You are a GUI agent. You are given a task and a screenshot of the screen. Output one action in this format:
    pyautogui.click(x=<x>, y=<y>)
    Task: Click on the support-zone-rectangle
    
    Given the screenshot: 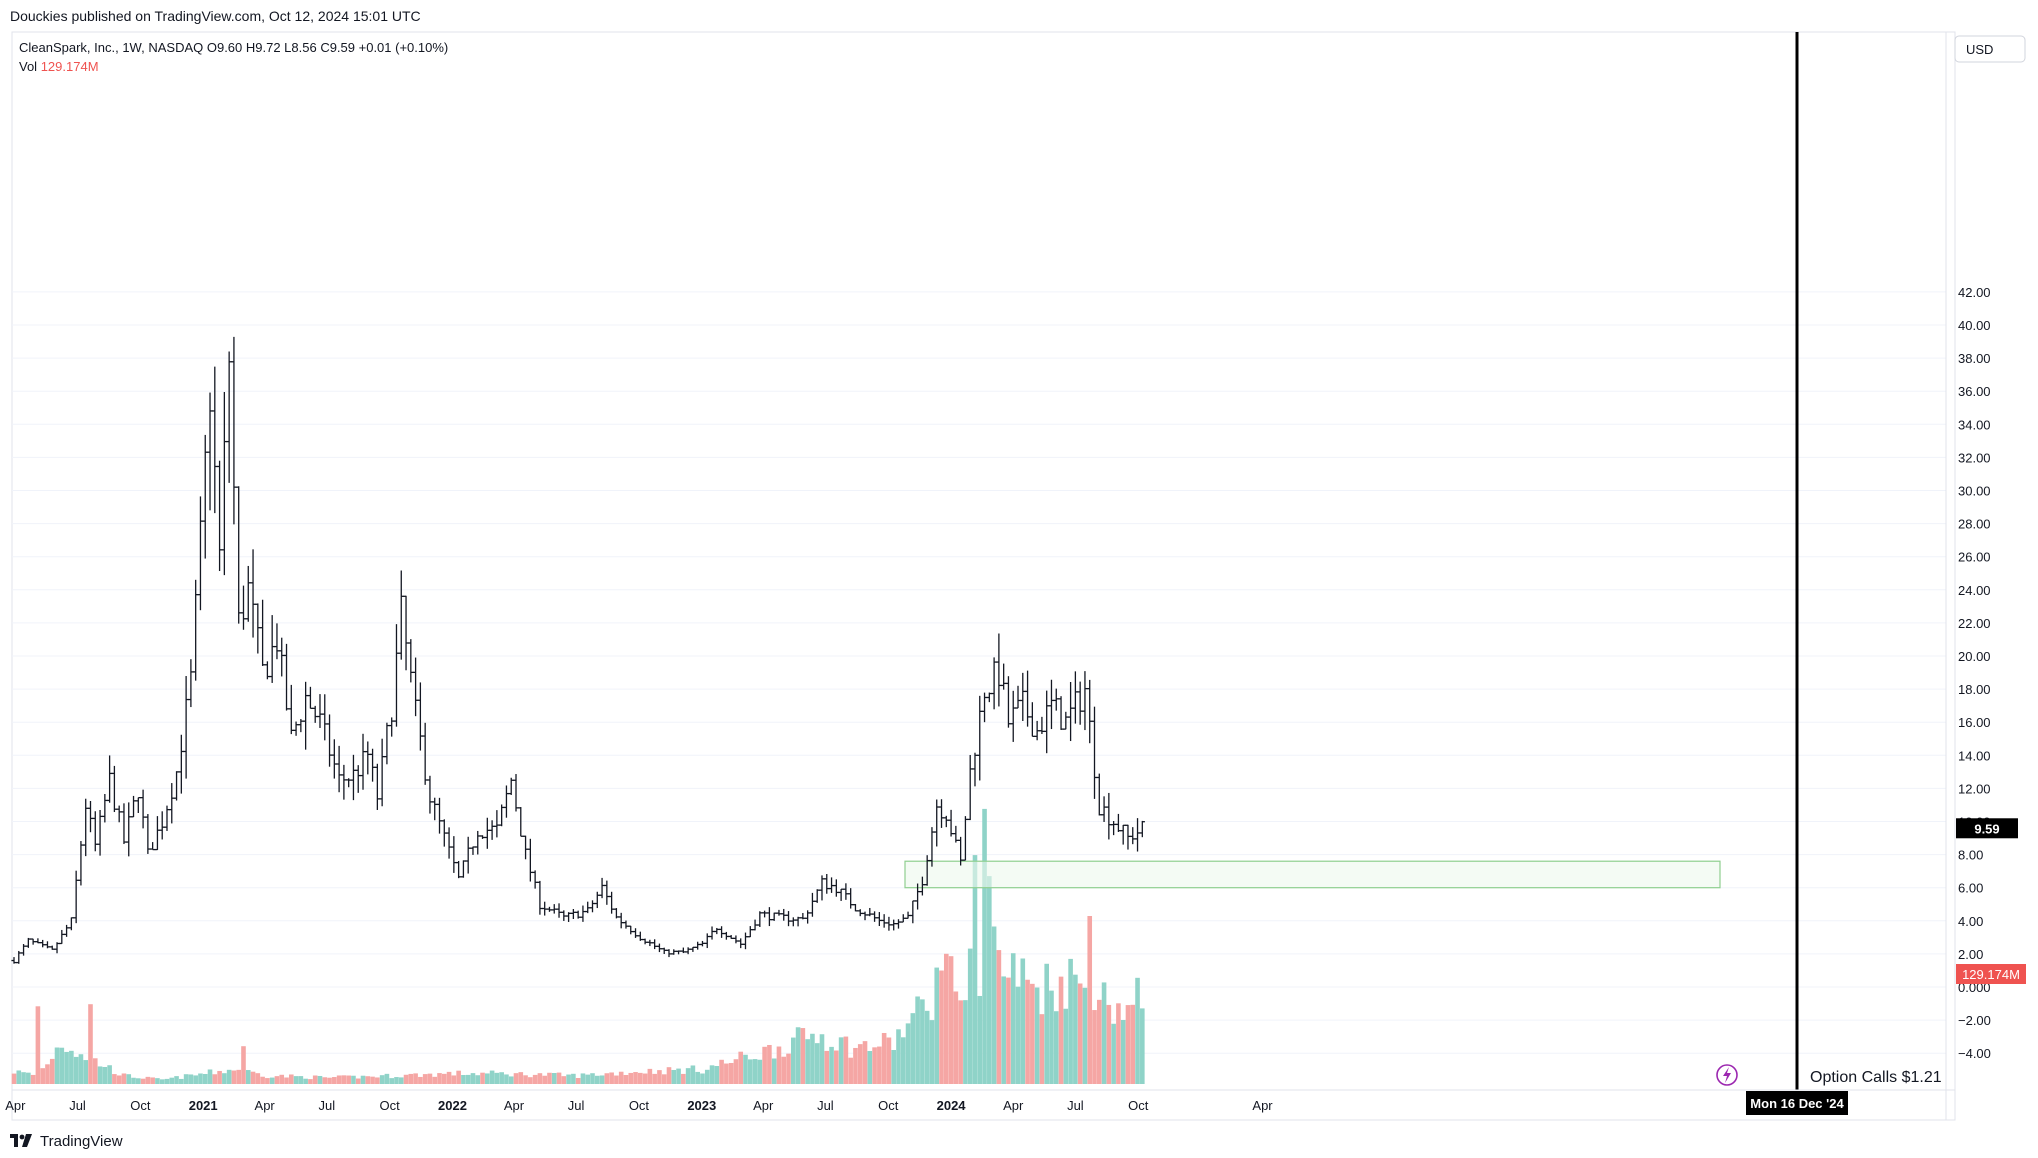 What is the action you would take?
    pyautogui.click(x=1312, y=874)
    